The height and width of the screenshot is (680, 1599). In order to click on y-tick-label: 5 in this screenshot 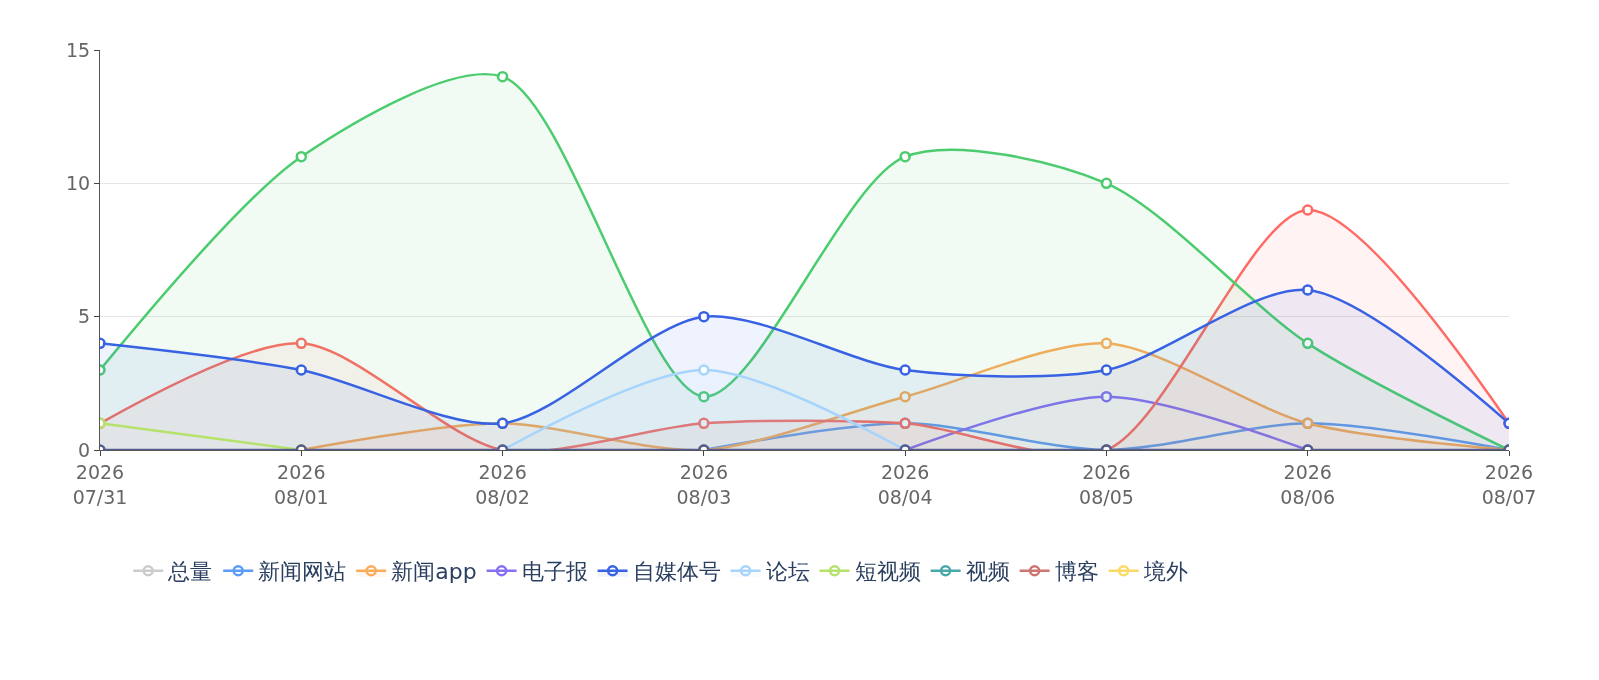, I will do `click(84, 316)`.